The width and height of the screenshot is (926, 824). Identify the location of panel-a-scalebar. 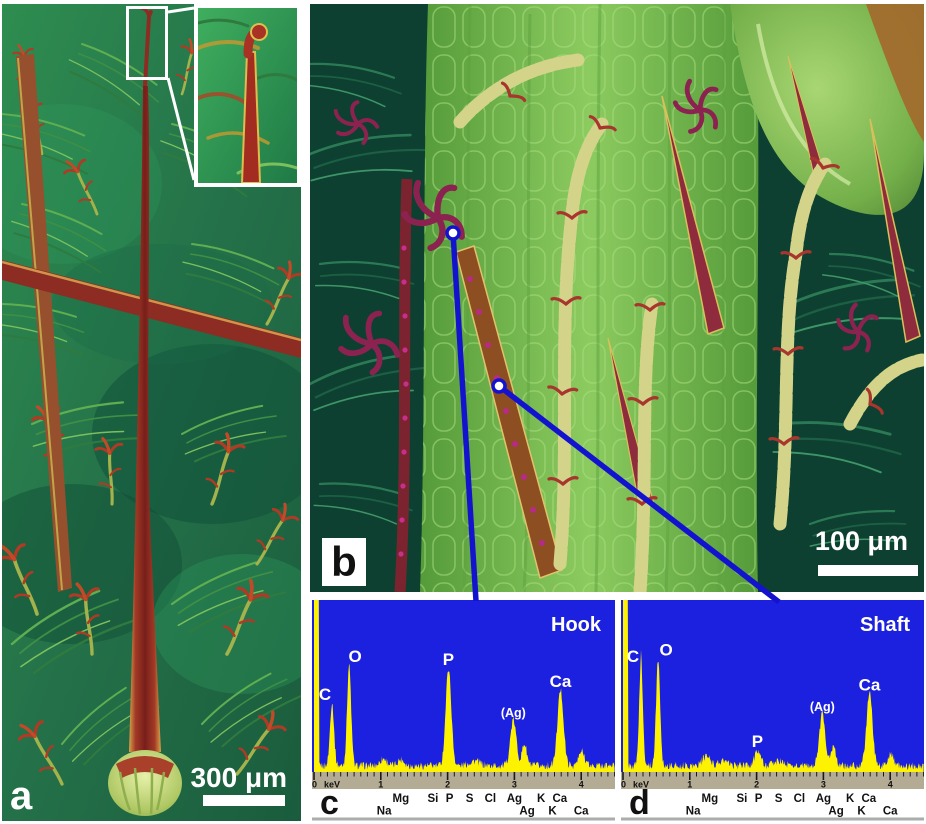
(244, 800).